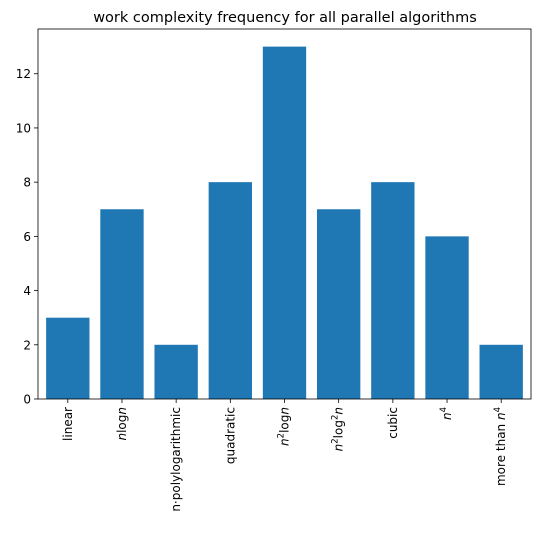 The image size is (543, 541). What do you see at coordinates (23, 128) in the screenshot?
I see `y-tick-label-5: 10` at bounding box center [23, 128].